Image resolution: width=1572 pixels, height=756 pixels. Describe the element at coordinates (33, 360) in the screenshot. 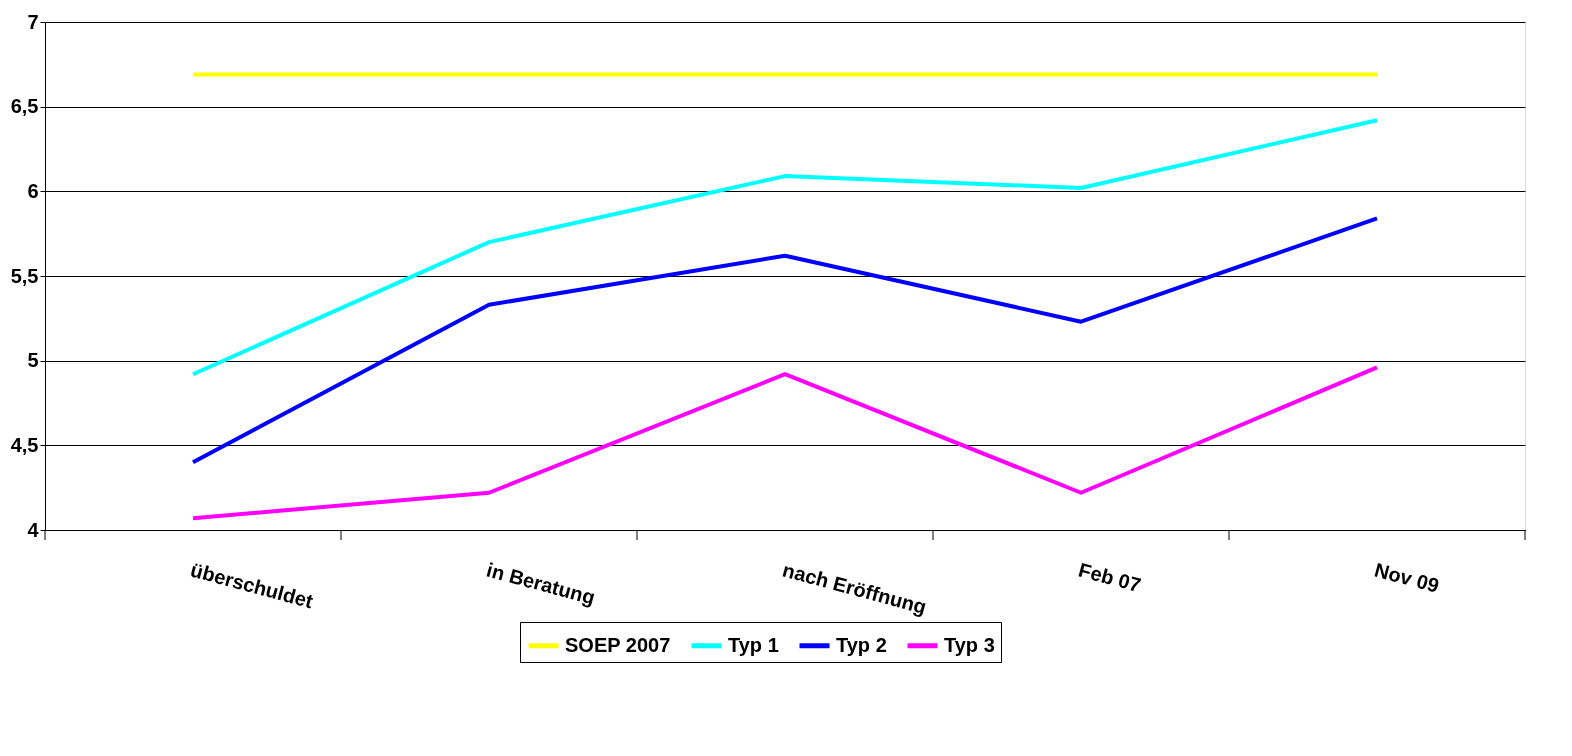

I see `y-tick-label: 5` at that location.